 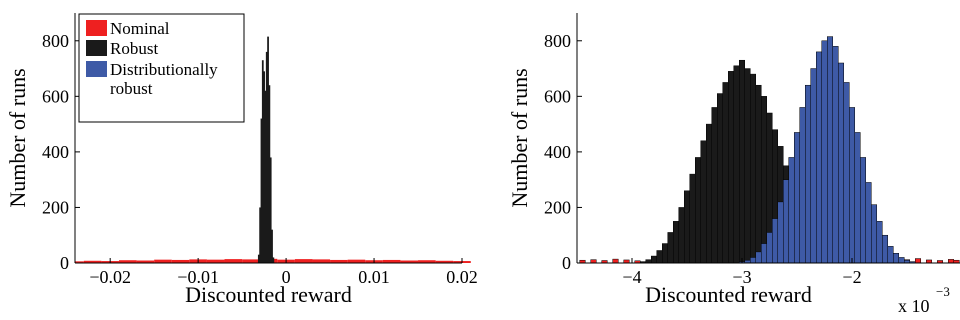 What do you see at coordinates (374, 277) in the screenshot?
I see `x-tick-label: 0.01` at bounding box center [374, 277].